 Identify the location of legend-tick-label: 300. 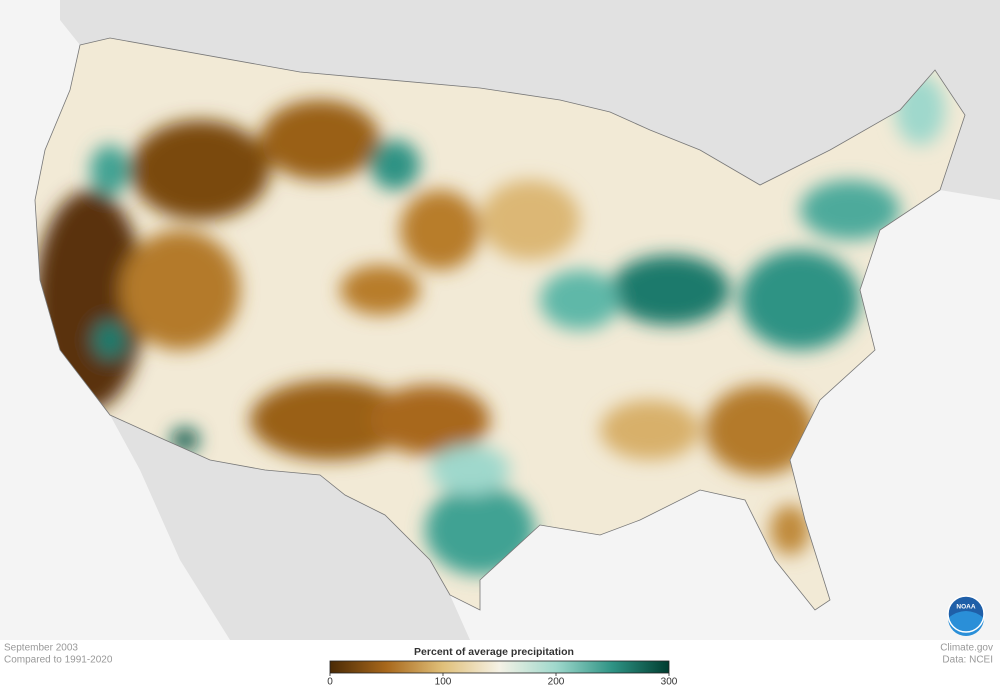
(669, 682).